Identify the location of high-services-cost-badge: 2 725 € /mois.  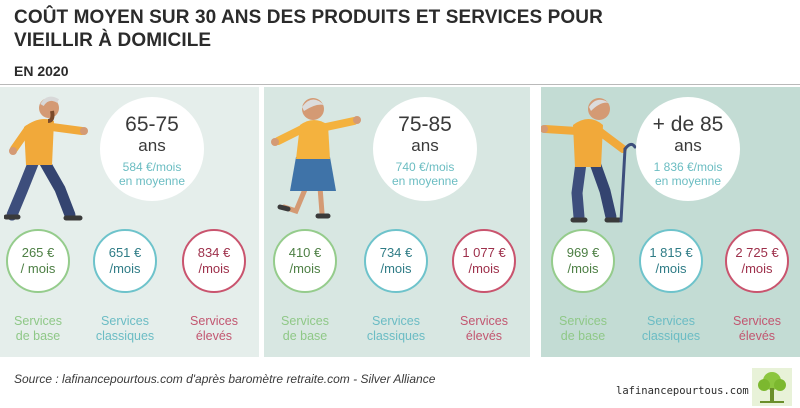
(757, 261).